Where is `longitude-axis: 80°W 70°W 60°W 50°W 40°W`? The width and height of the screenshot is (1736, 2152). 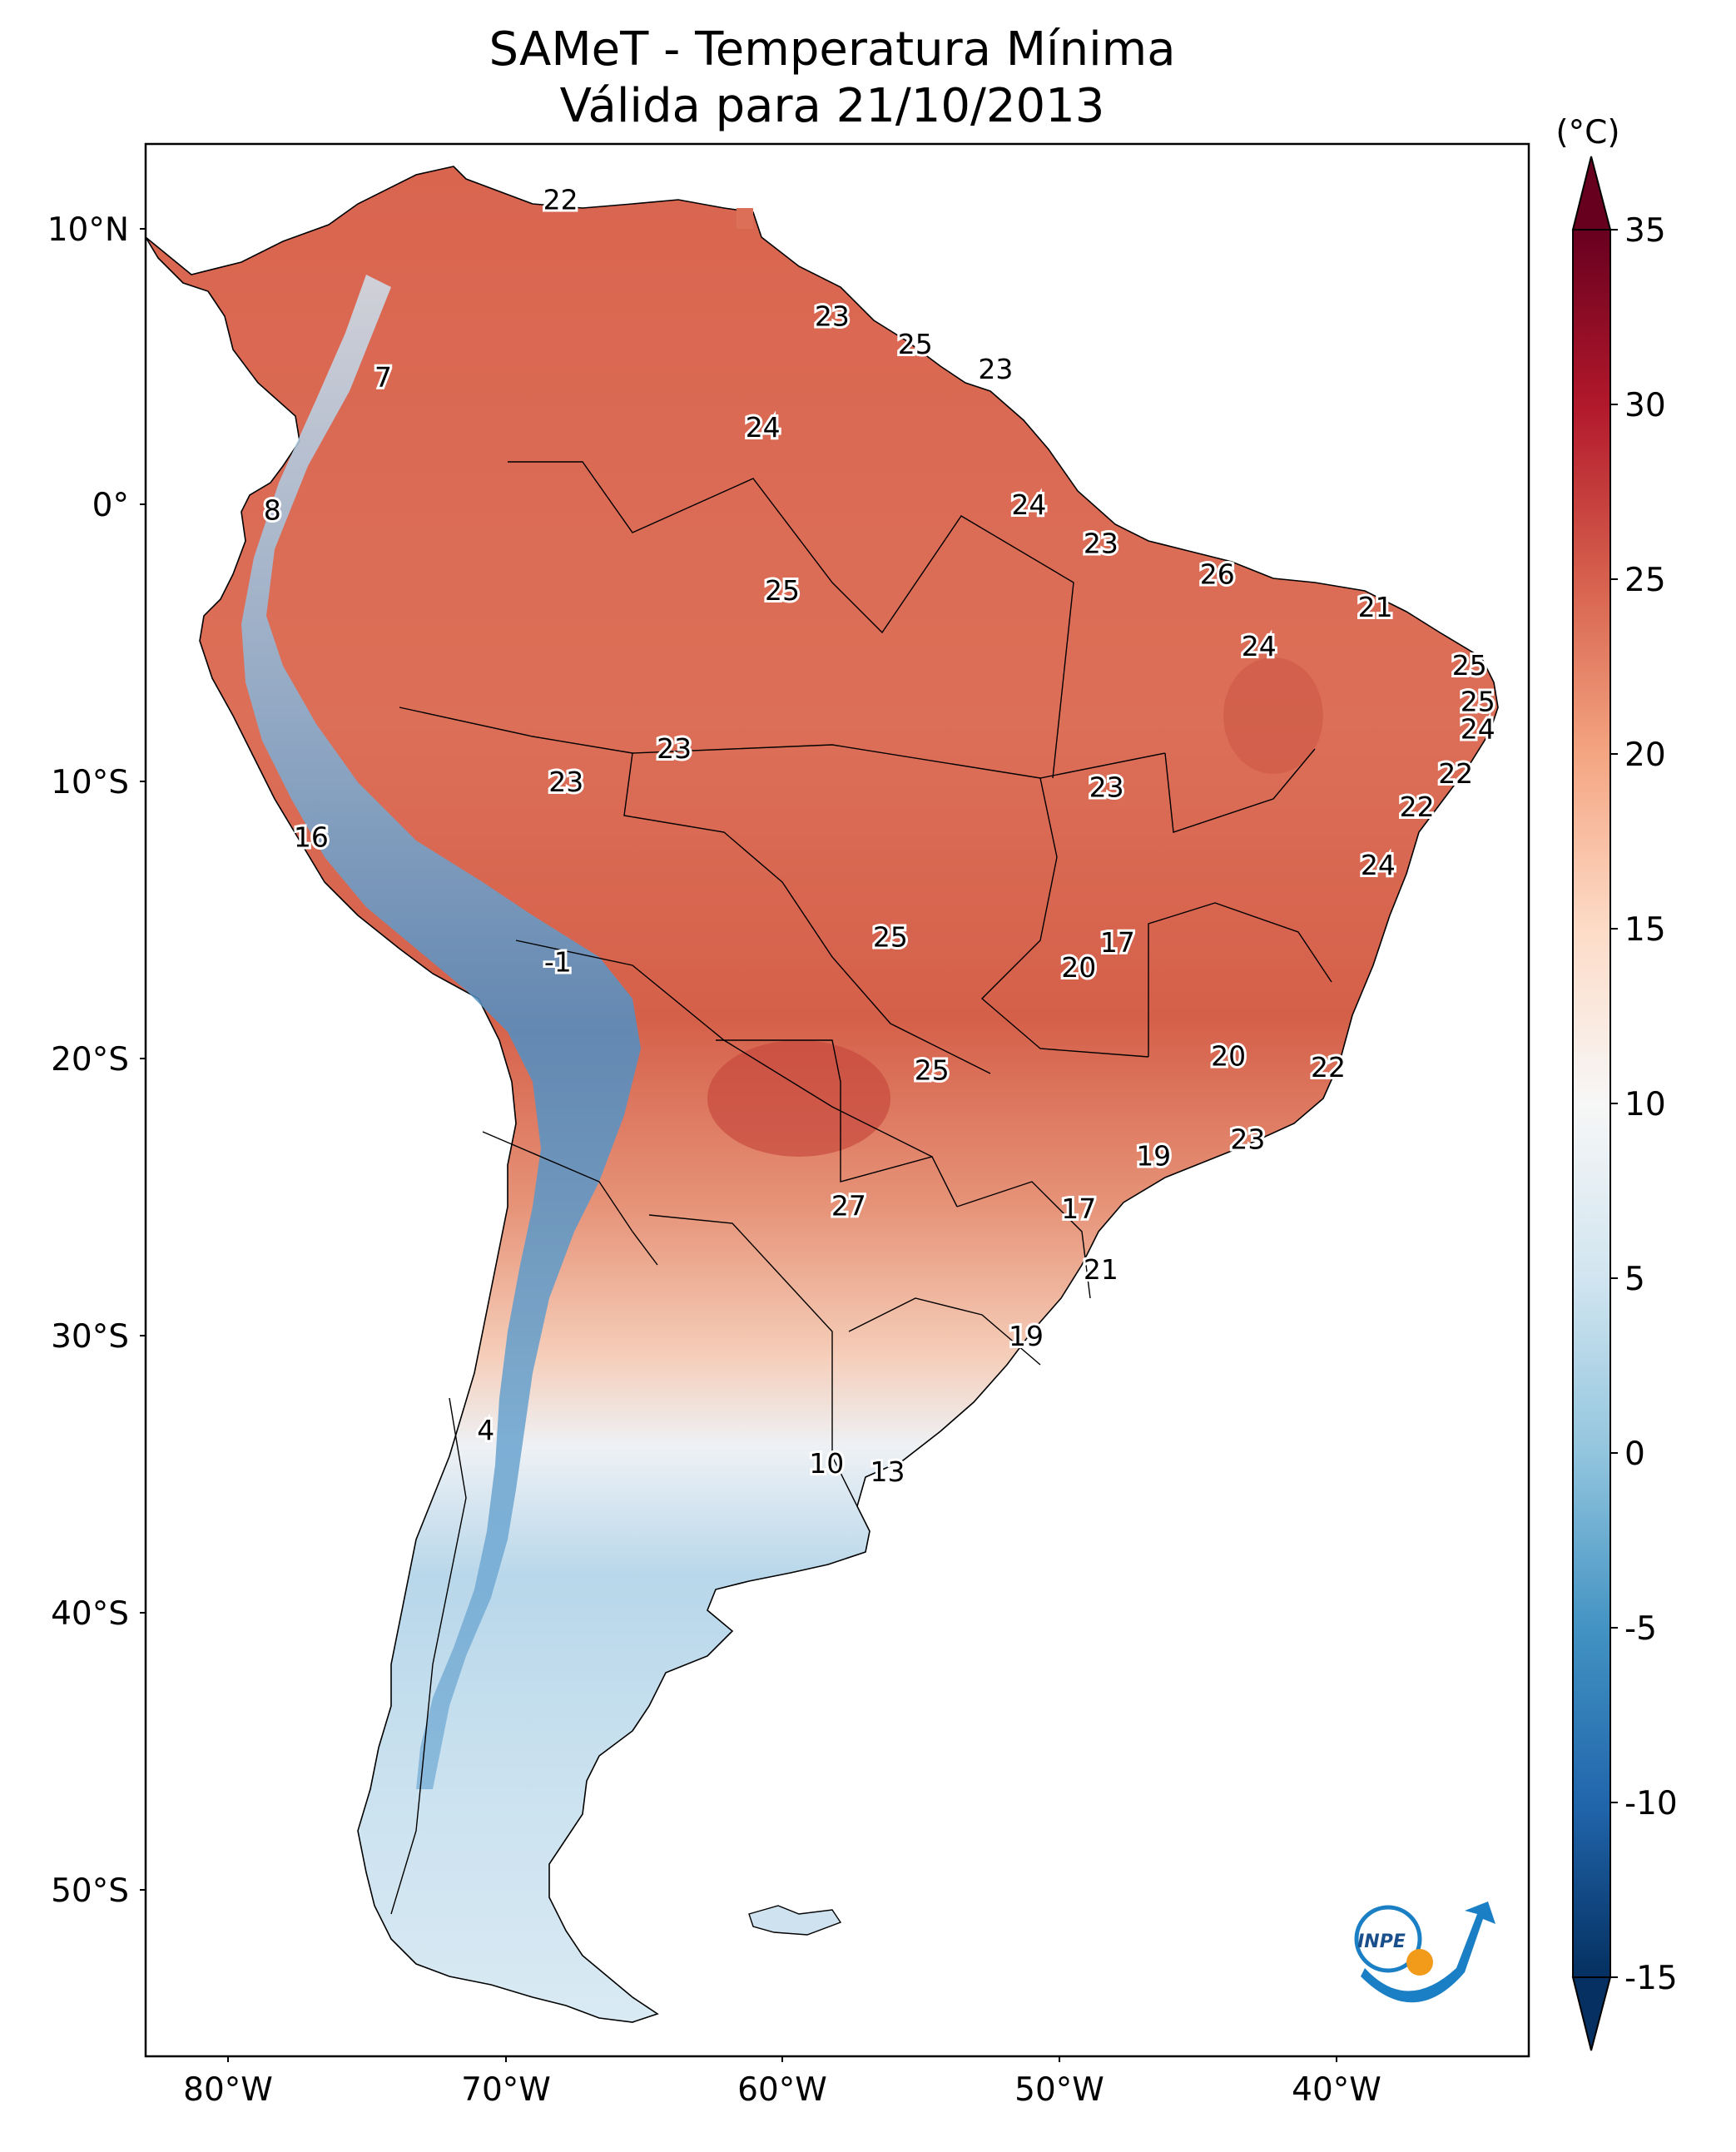
longitude-axis: 80°W 70°W 60°W 50°W 40°W is located at coordinates (782, 2082).